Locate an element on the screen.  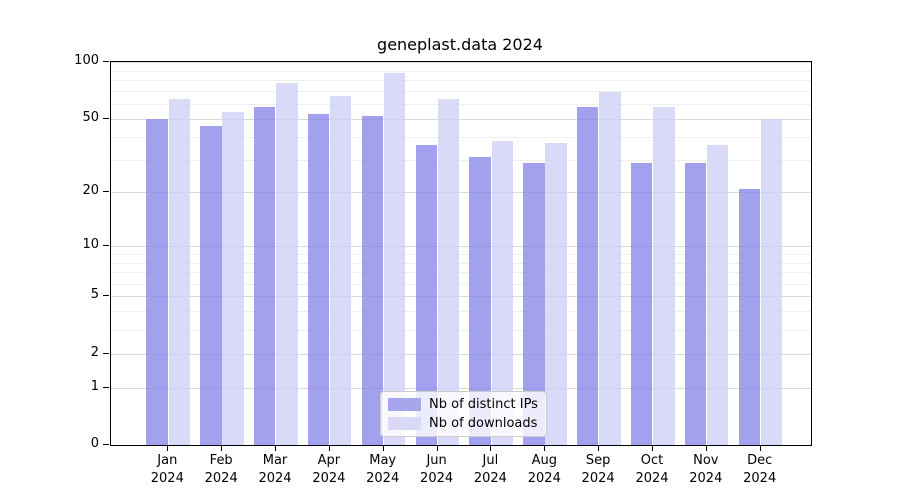
y-axis-label: 50 is located at coordinates (90, 117).